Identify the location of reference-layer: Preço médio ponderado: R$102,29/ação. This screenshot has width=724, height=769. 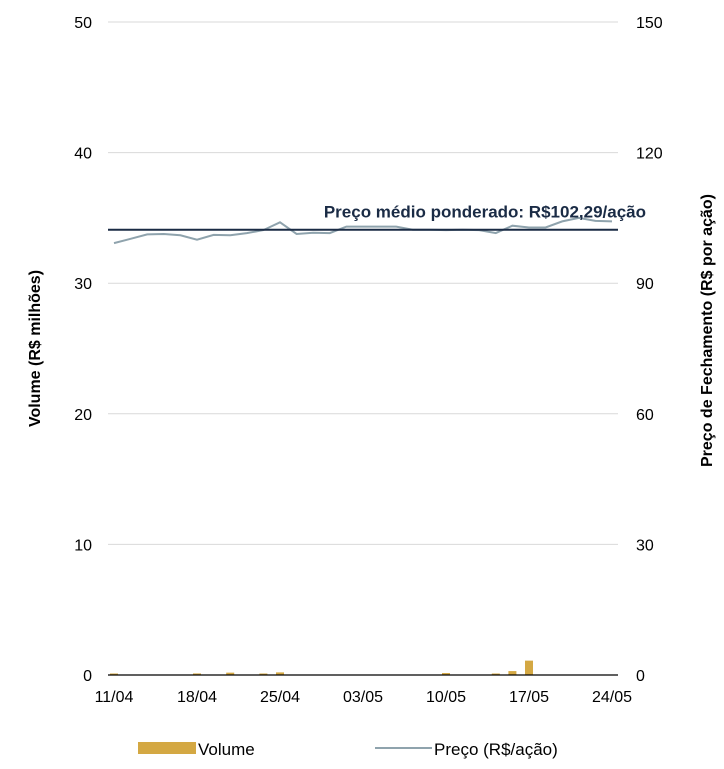
(377, 217).